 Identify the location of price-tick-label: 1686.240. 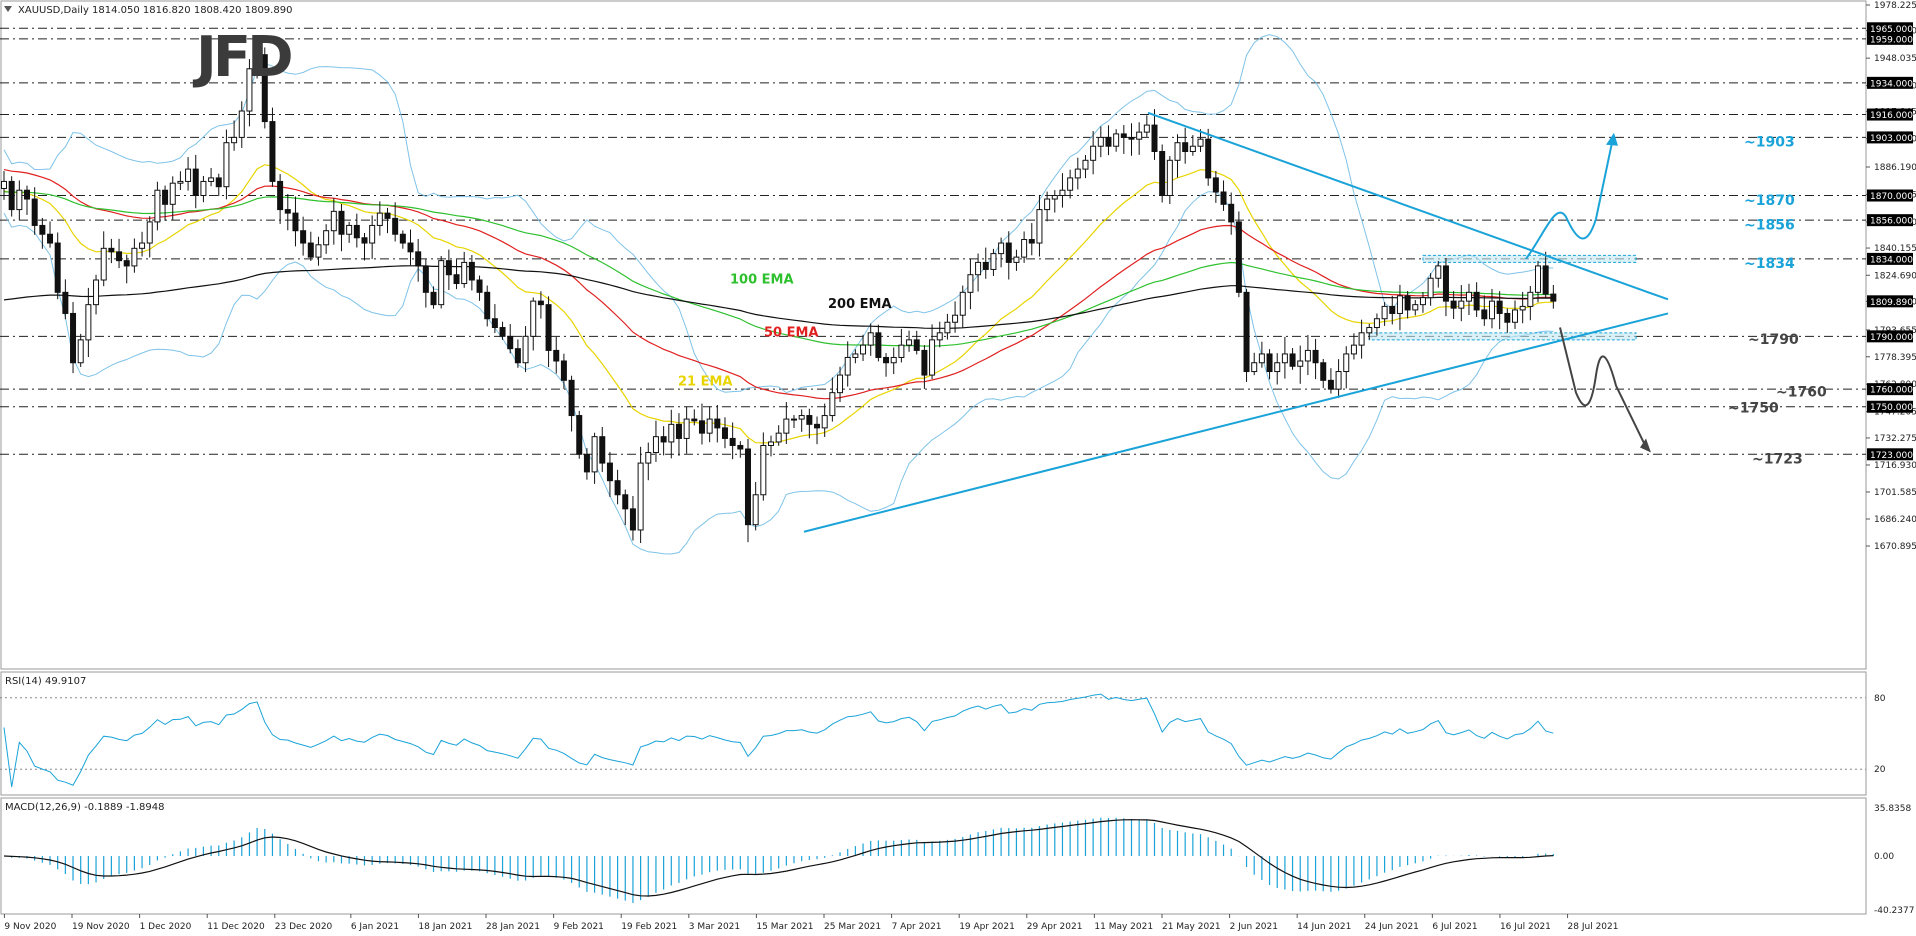
(1895, 520).